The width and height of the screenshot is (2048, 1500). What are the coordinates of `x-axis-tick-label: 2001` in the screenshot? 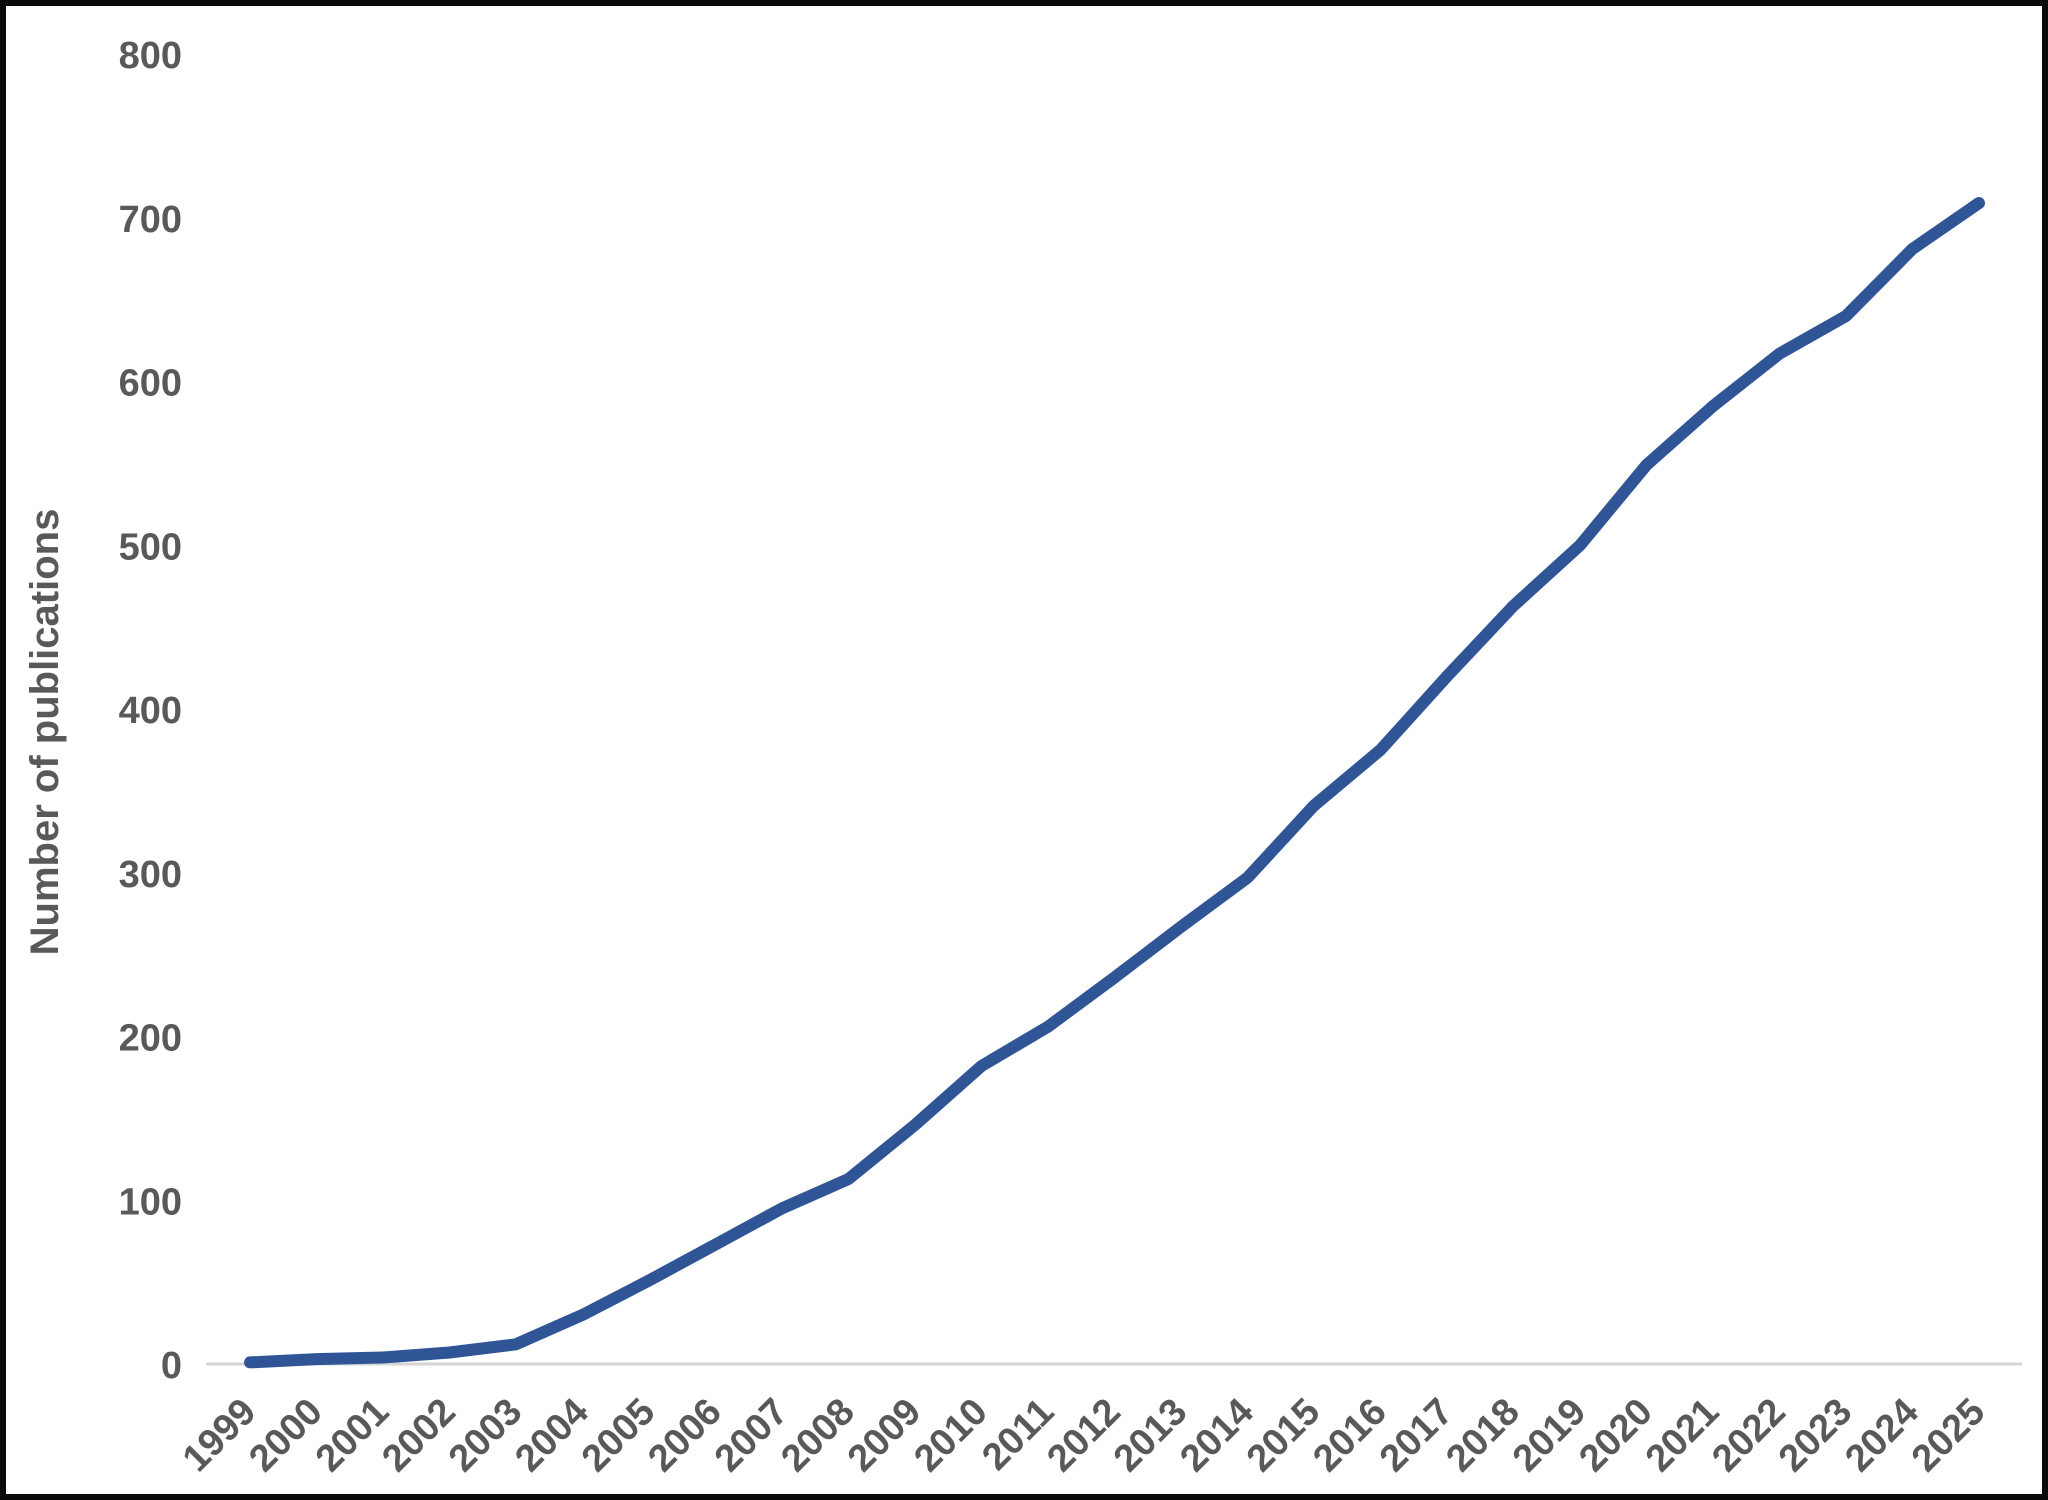 It's located at (352, 1435).